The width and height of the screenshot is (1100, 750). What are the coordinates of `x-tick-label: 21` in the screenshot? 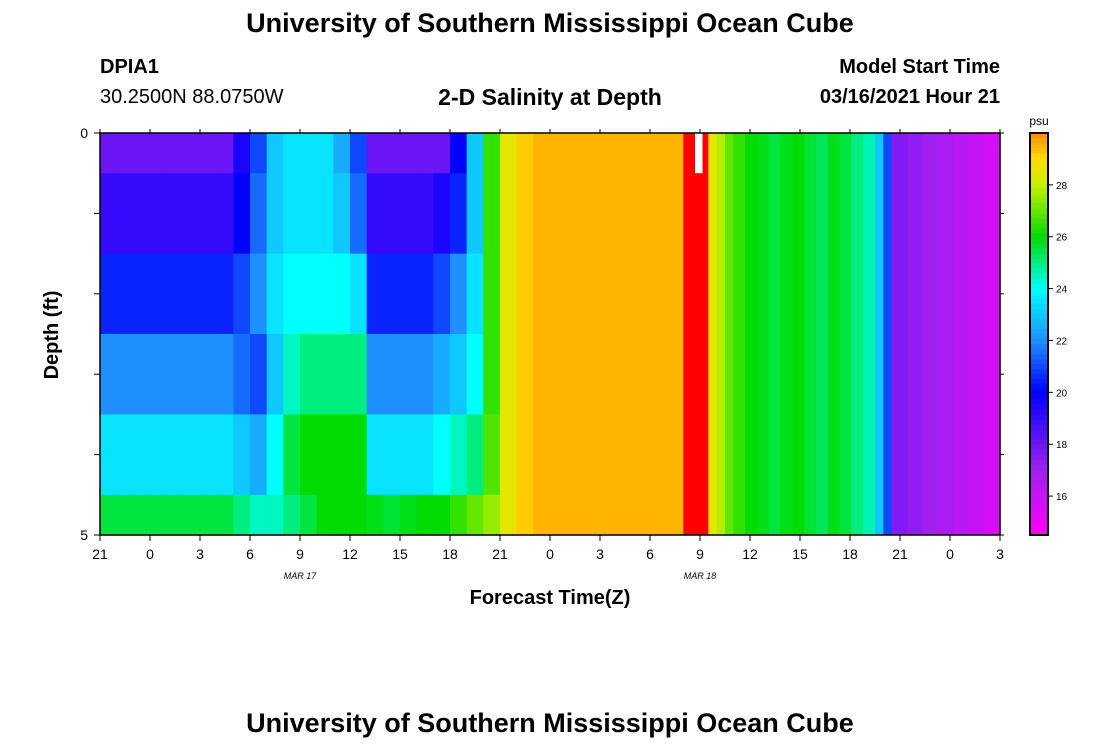 It's located at (900, 554).